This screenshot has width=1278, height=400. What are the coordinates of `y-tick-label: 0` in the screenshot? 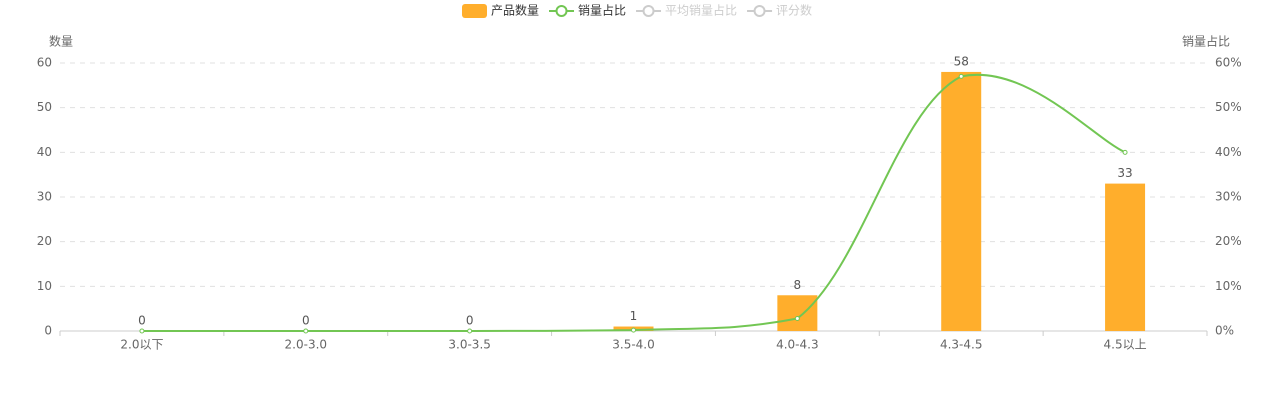 It's located at (48, 331).